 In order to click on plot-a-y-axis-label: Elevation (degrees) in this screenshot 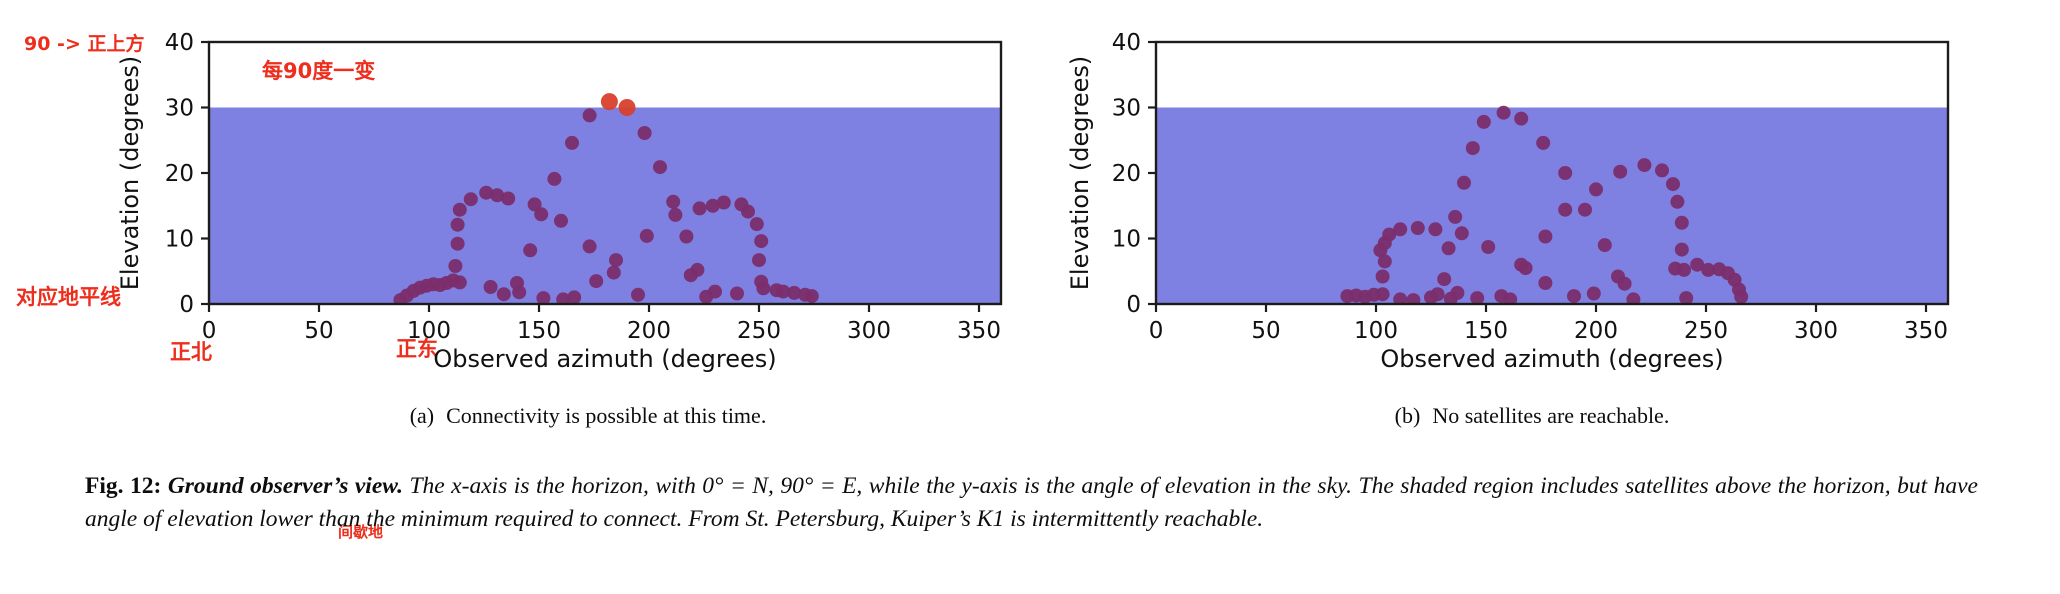, I will do `click(130, 173)`.